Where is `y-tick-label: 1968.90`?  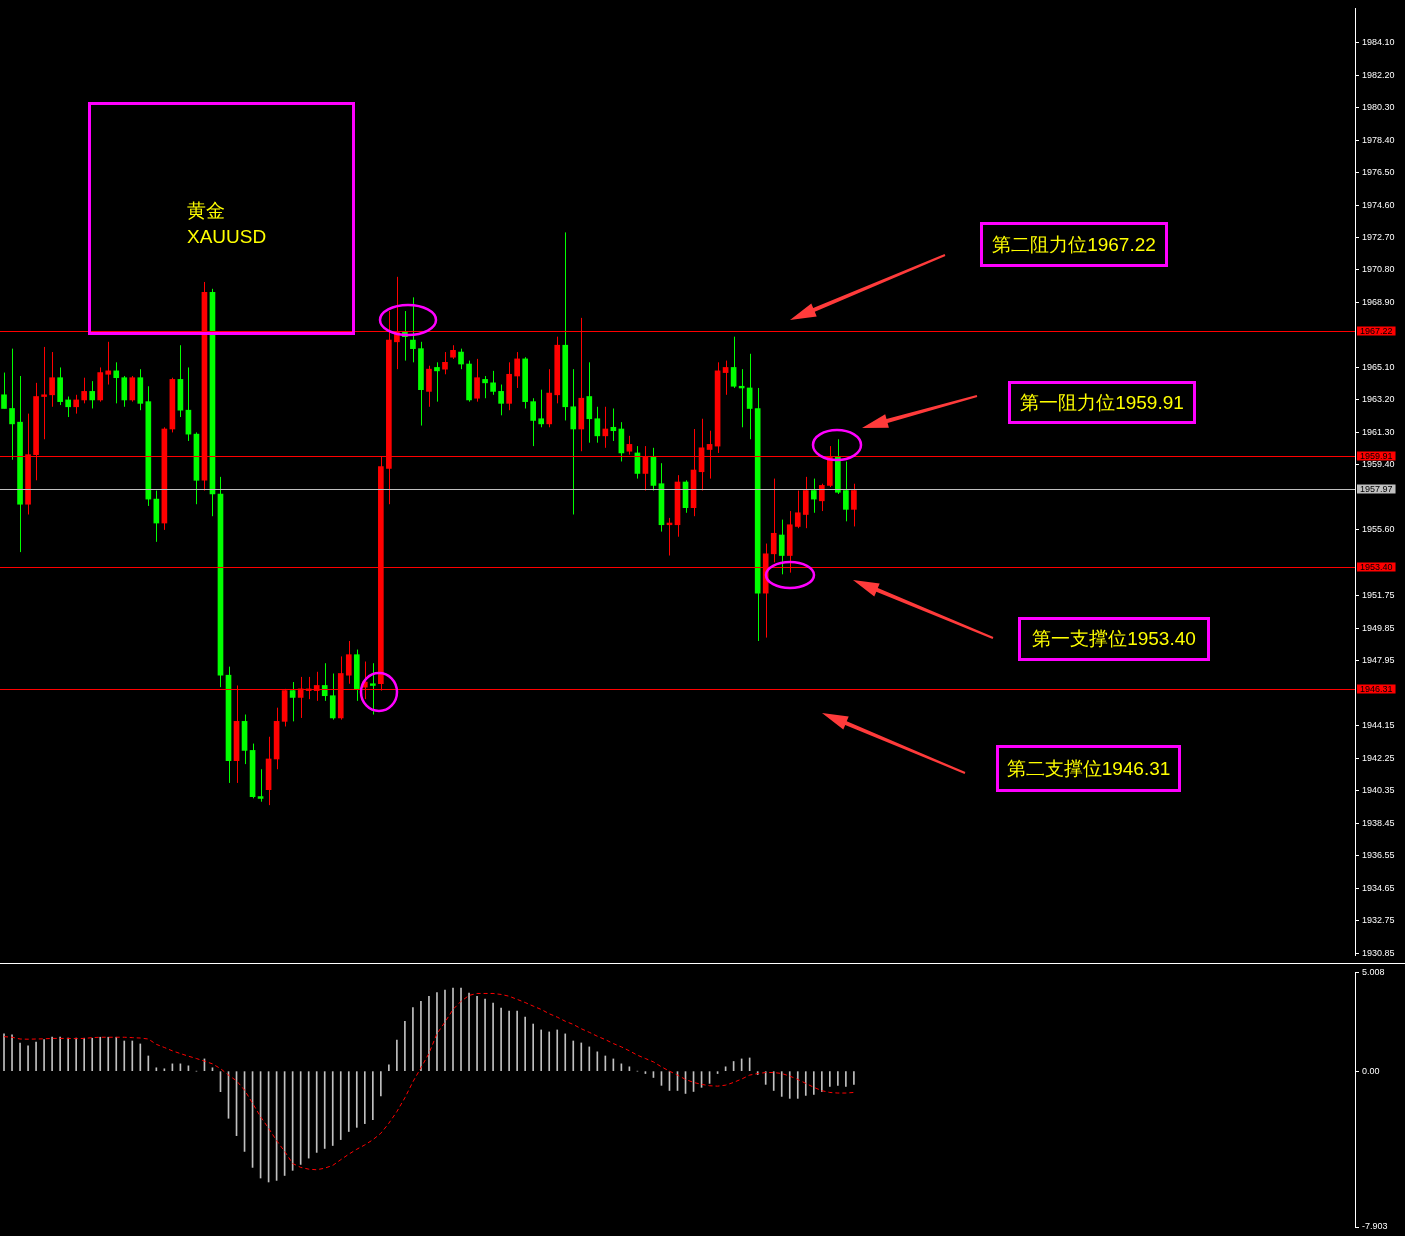 y-tick-label: 1968.90 is located at coordinates (1378, 301).